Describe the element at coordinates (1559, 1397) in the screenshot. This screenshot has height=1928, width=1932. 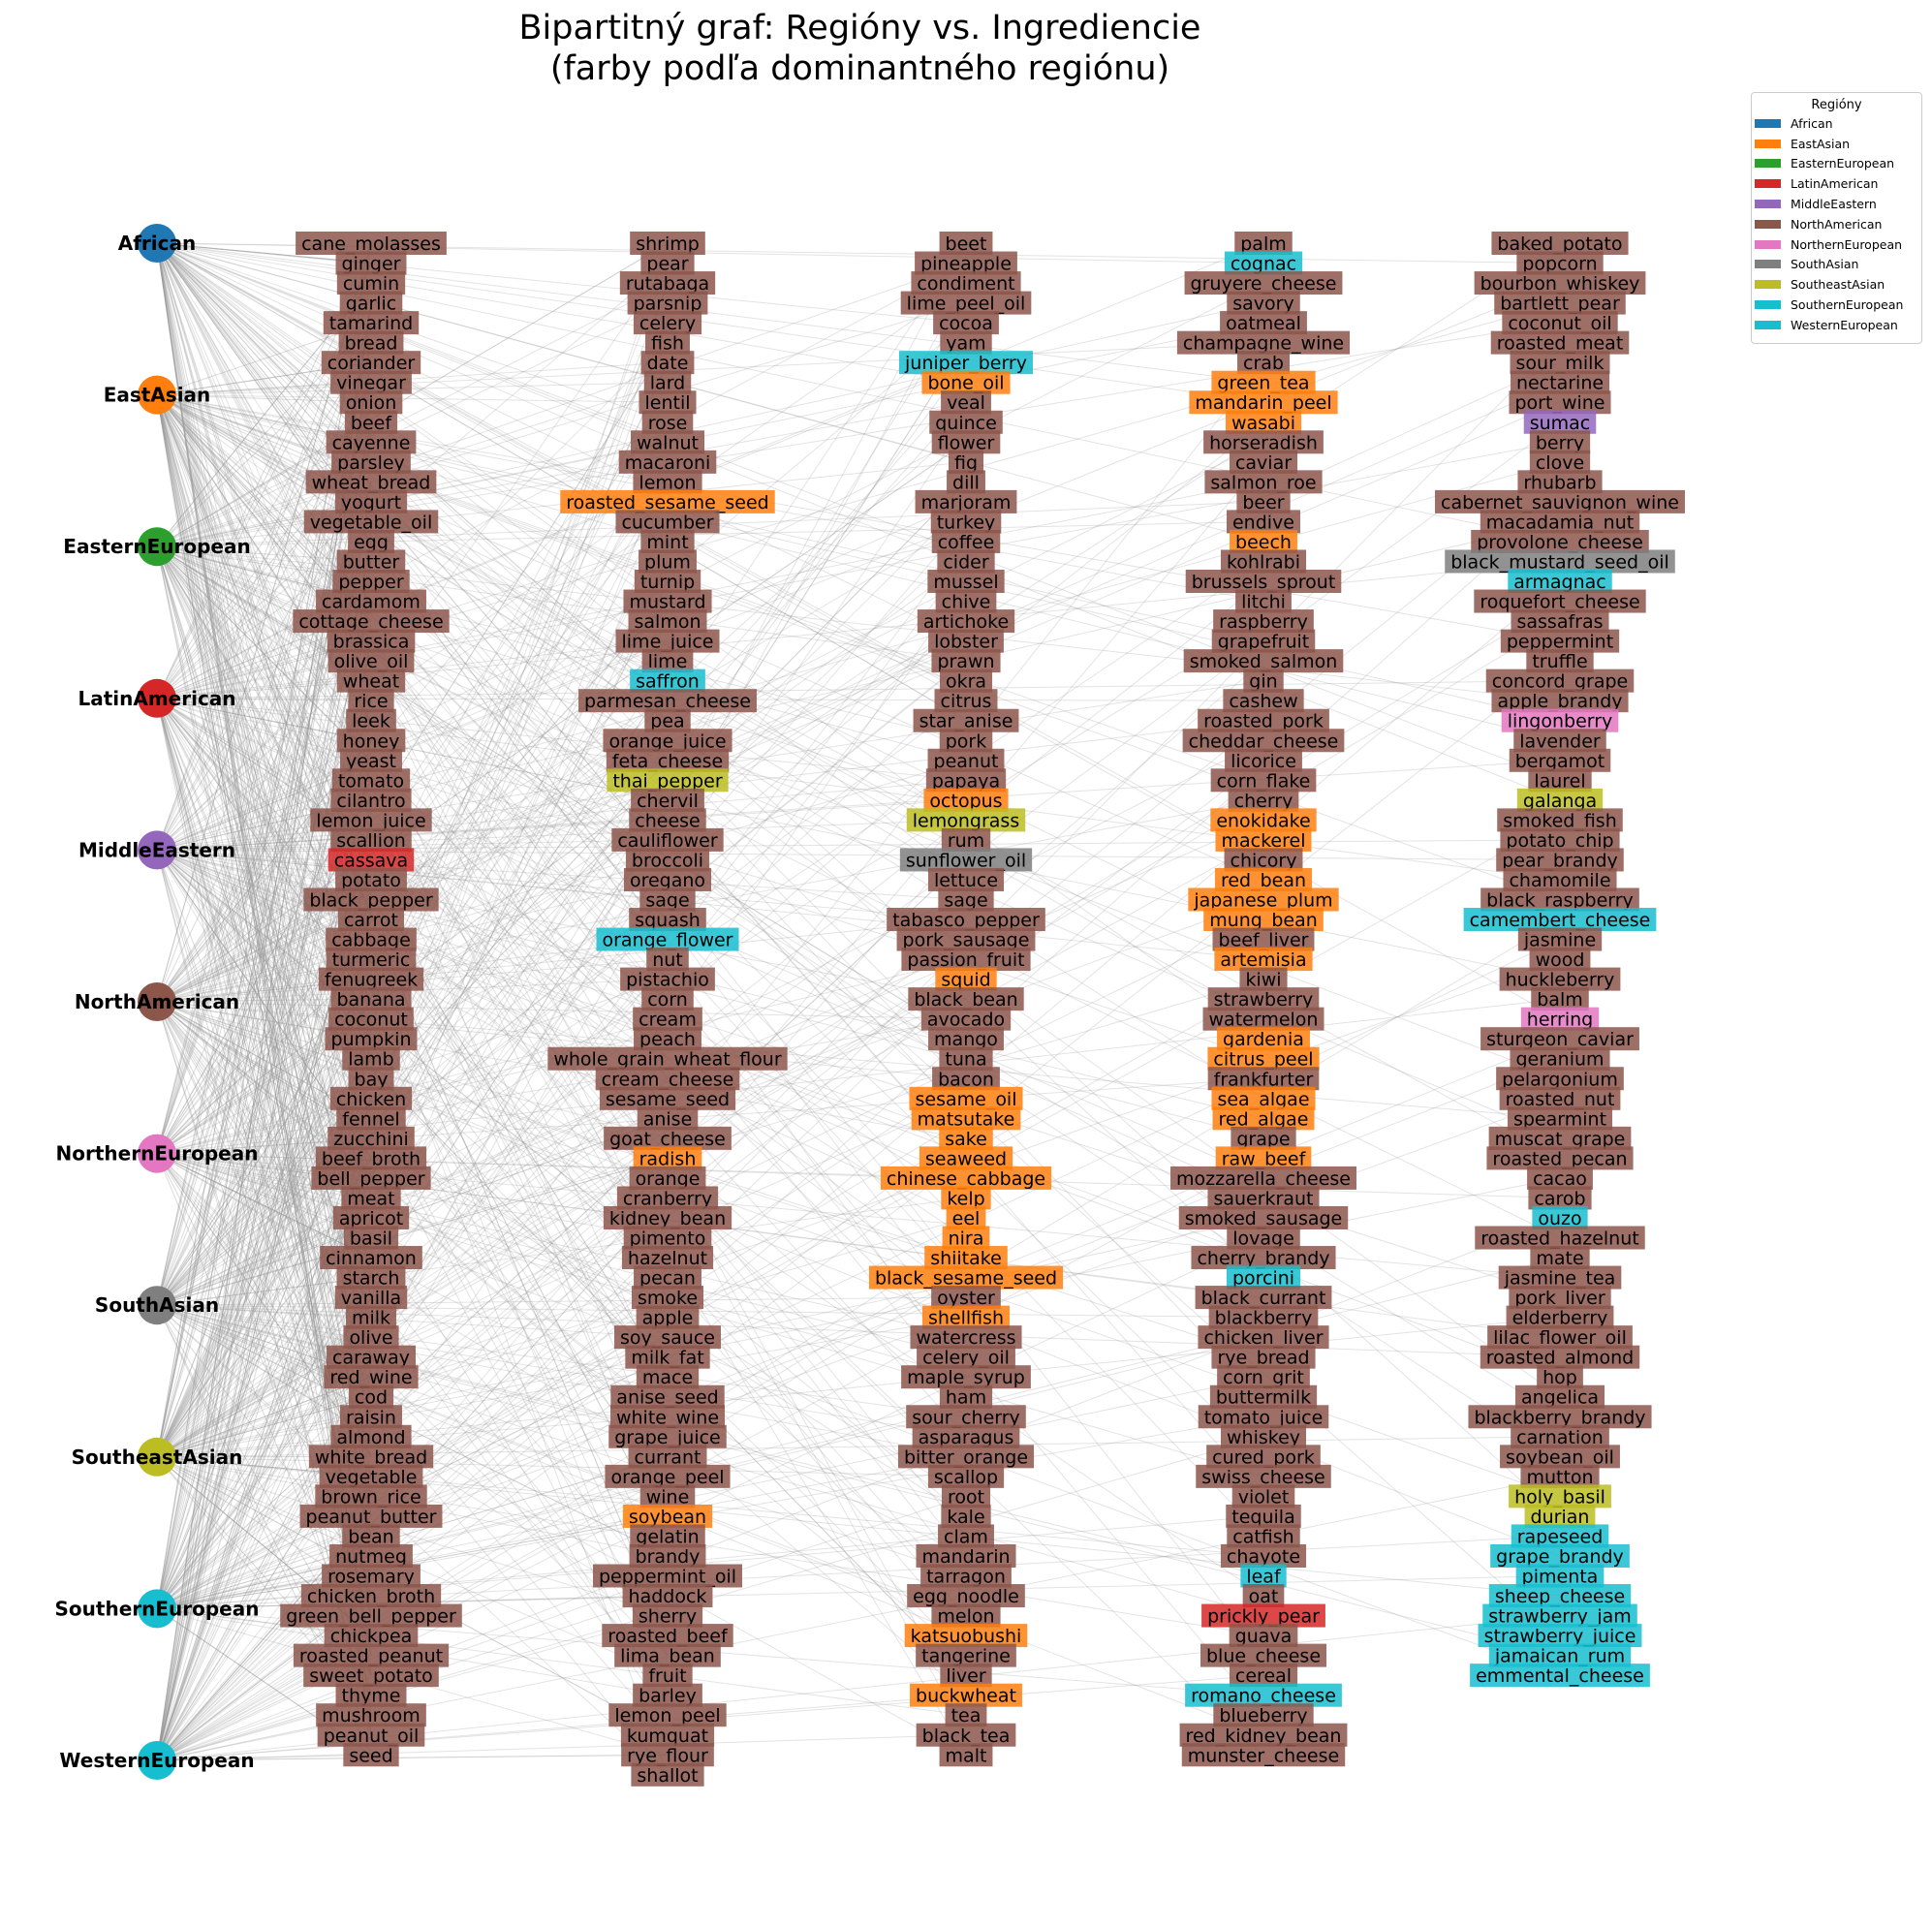
I see `ingredient-node: angelica` at that location.